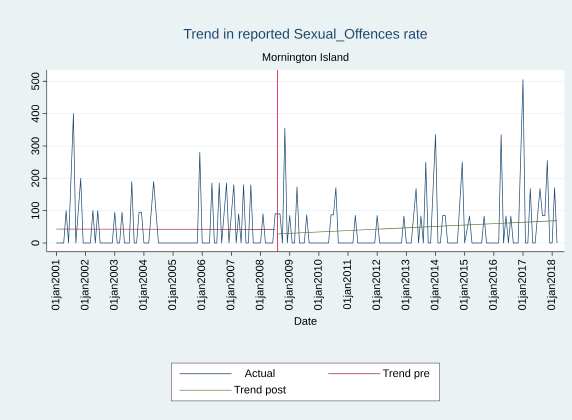 Image resolution: width=572 pixels, height=420 pixels. I want to click on y-tick-label: 100, so click(35, 210).